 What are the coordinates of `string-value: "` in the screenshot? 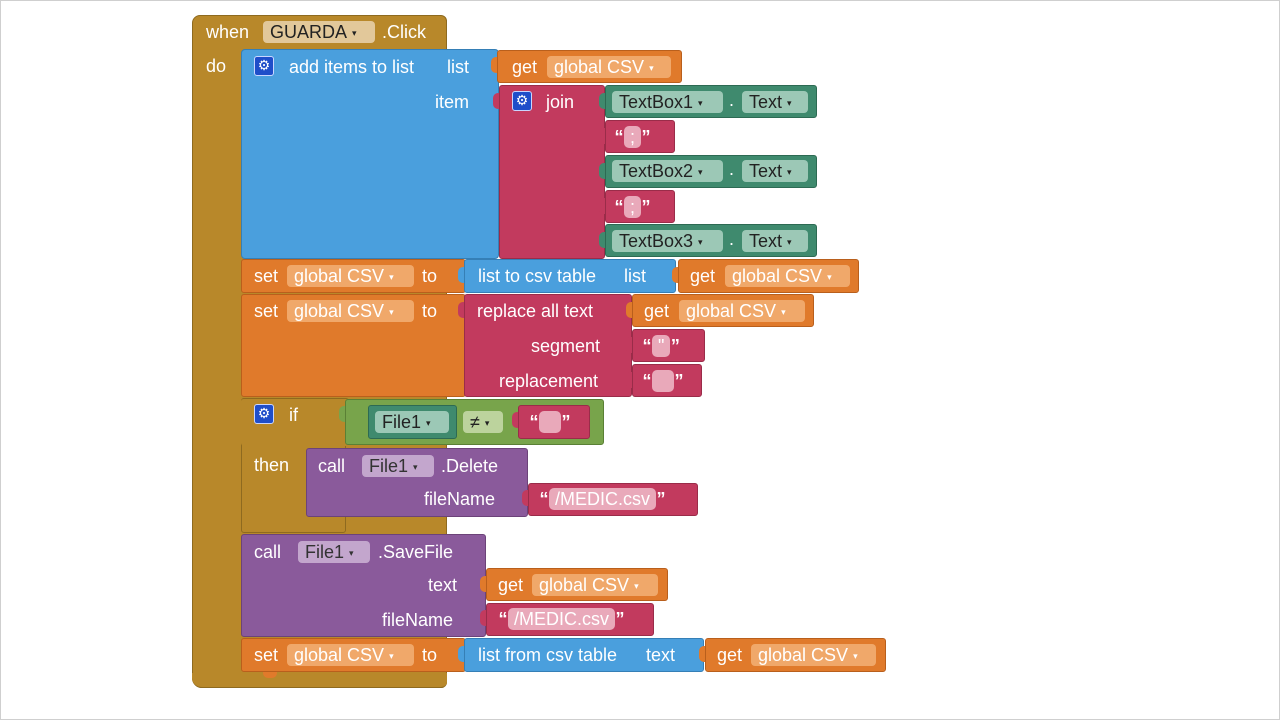 It's located at (661, 346).